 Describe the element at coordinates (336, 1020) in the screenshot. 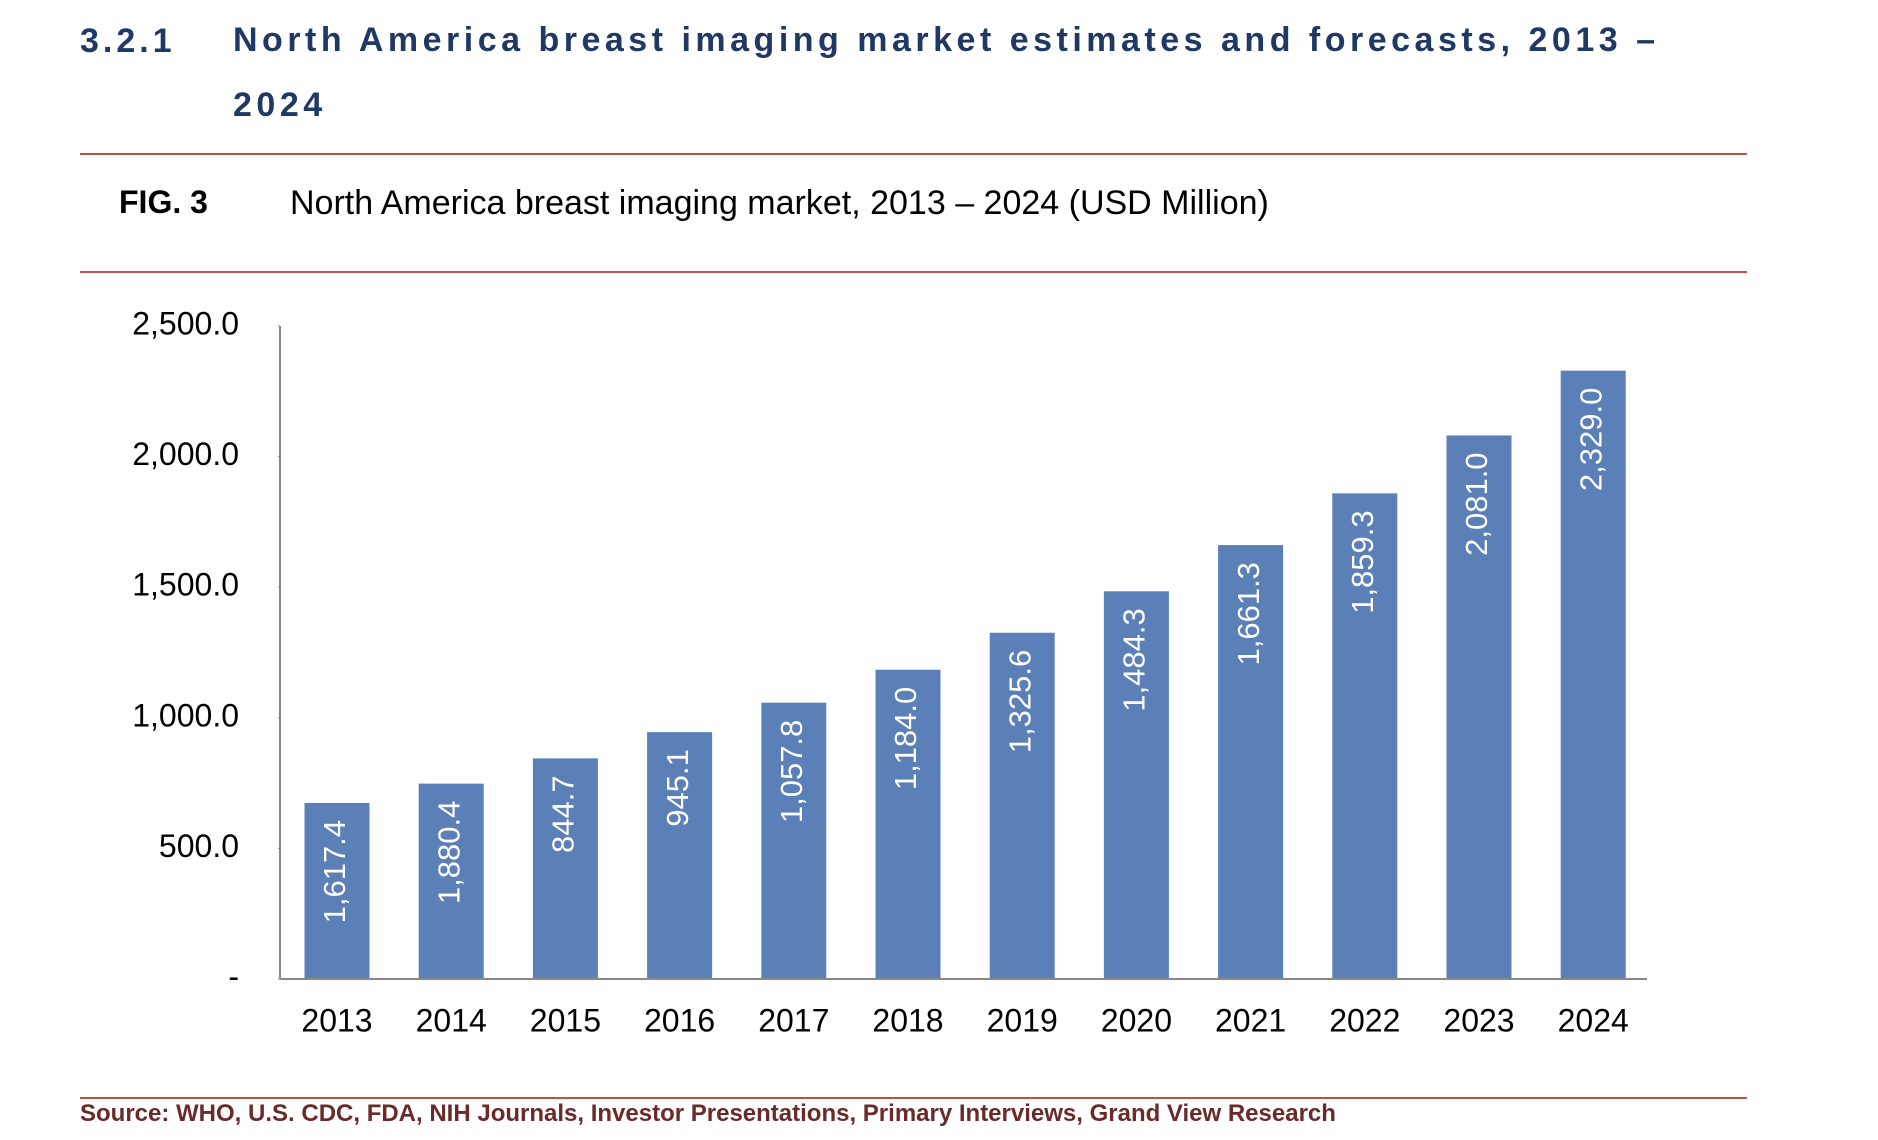

I see `x-tick-label: 2013` at that location.